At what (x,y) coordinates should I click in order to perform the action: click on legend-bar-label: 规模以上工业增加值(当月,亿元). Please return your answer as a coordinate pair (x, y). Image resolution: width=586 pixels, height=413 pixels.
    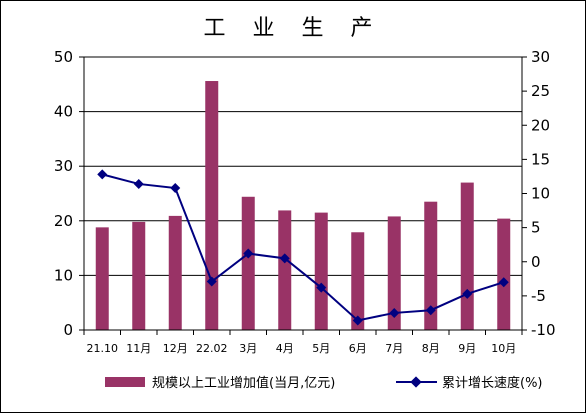
    Looking at the image, I should click on (243, 383).